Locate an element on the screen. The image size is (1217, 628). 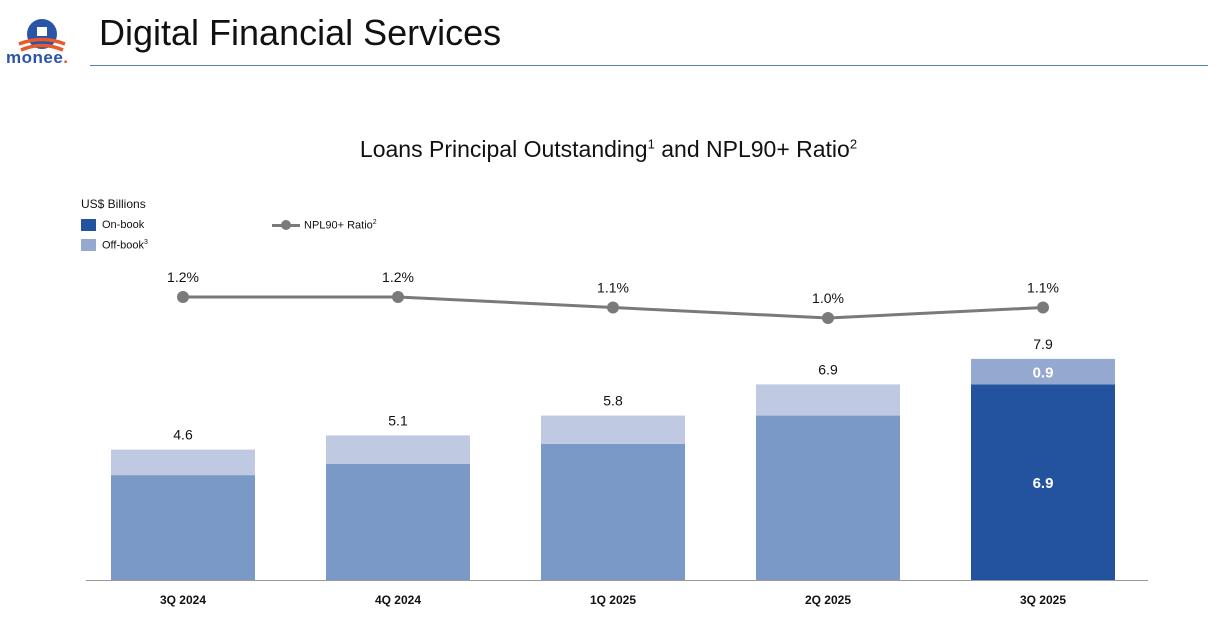
legend-off-book: Off-book3 is located at coordinates (114, 245).